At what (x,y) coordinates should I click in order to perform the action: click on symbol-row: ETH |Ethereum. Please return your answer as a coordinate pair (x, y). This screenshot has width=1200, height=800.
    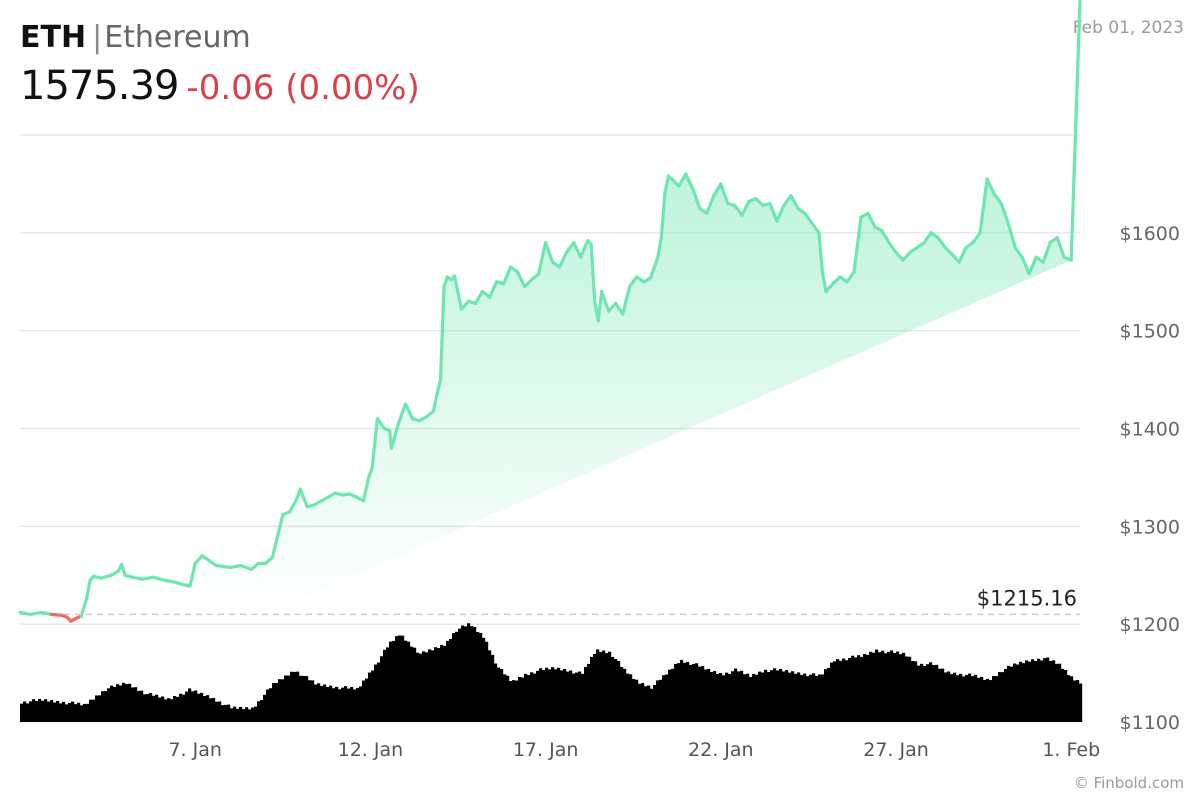
    Looking at the image, I should click on (220, 38).